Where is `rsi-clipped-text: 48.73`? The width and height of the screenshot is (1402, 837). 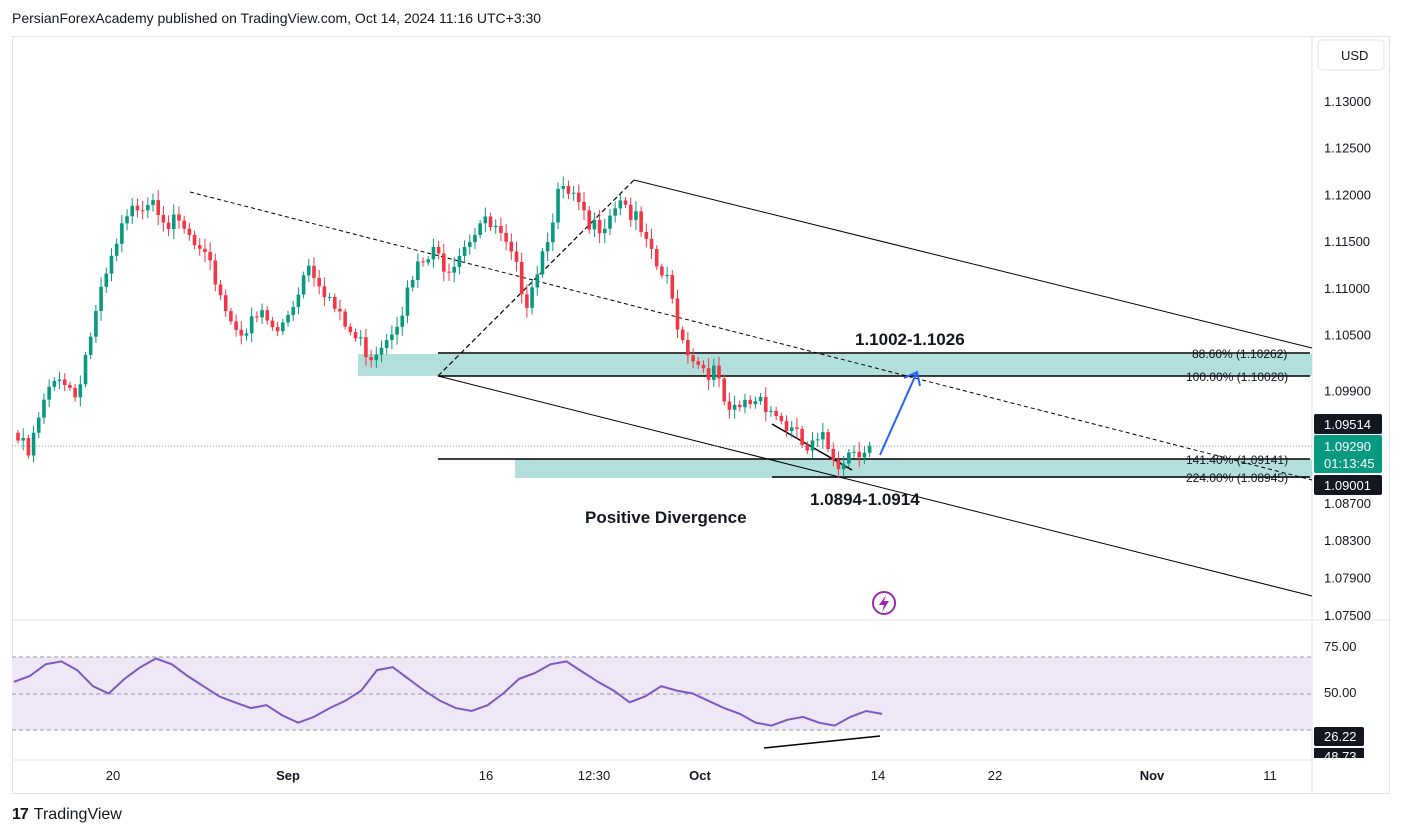
rsi-clipped-text: 48.73 is located at coordinates (1340, 756).